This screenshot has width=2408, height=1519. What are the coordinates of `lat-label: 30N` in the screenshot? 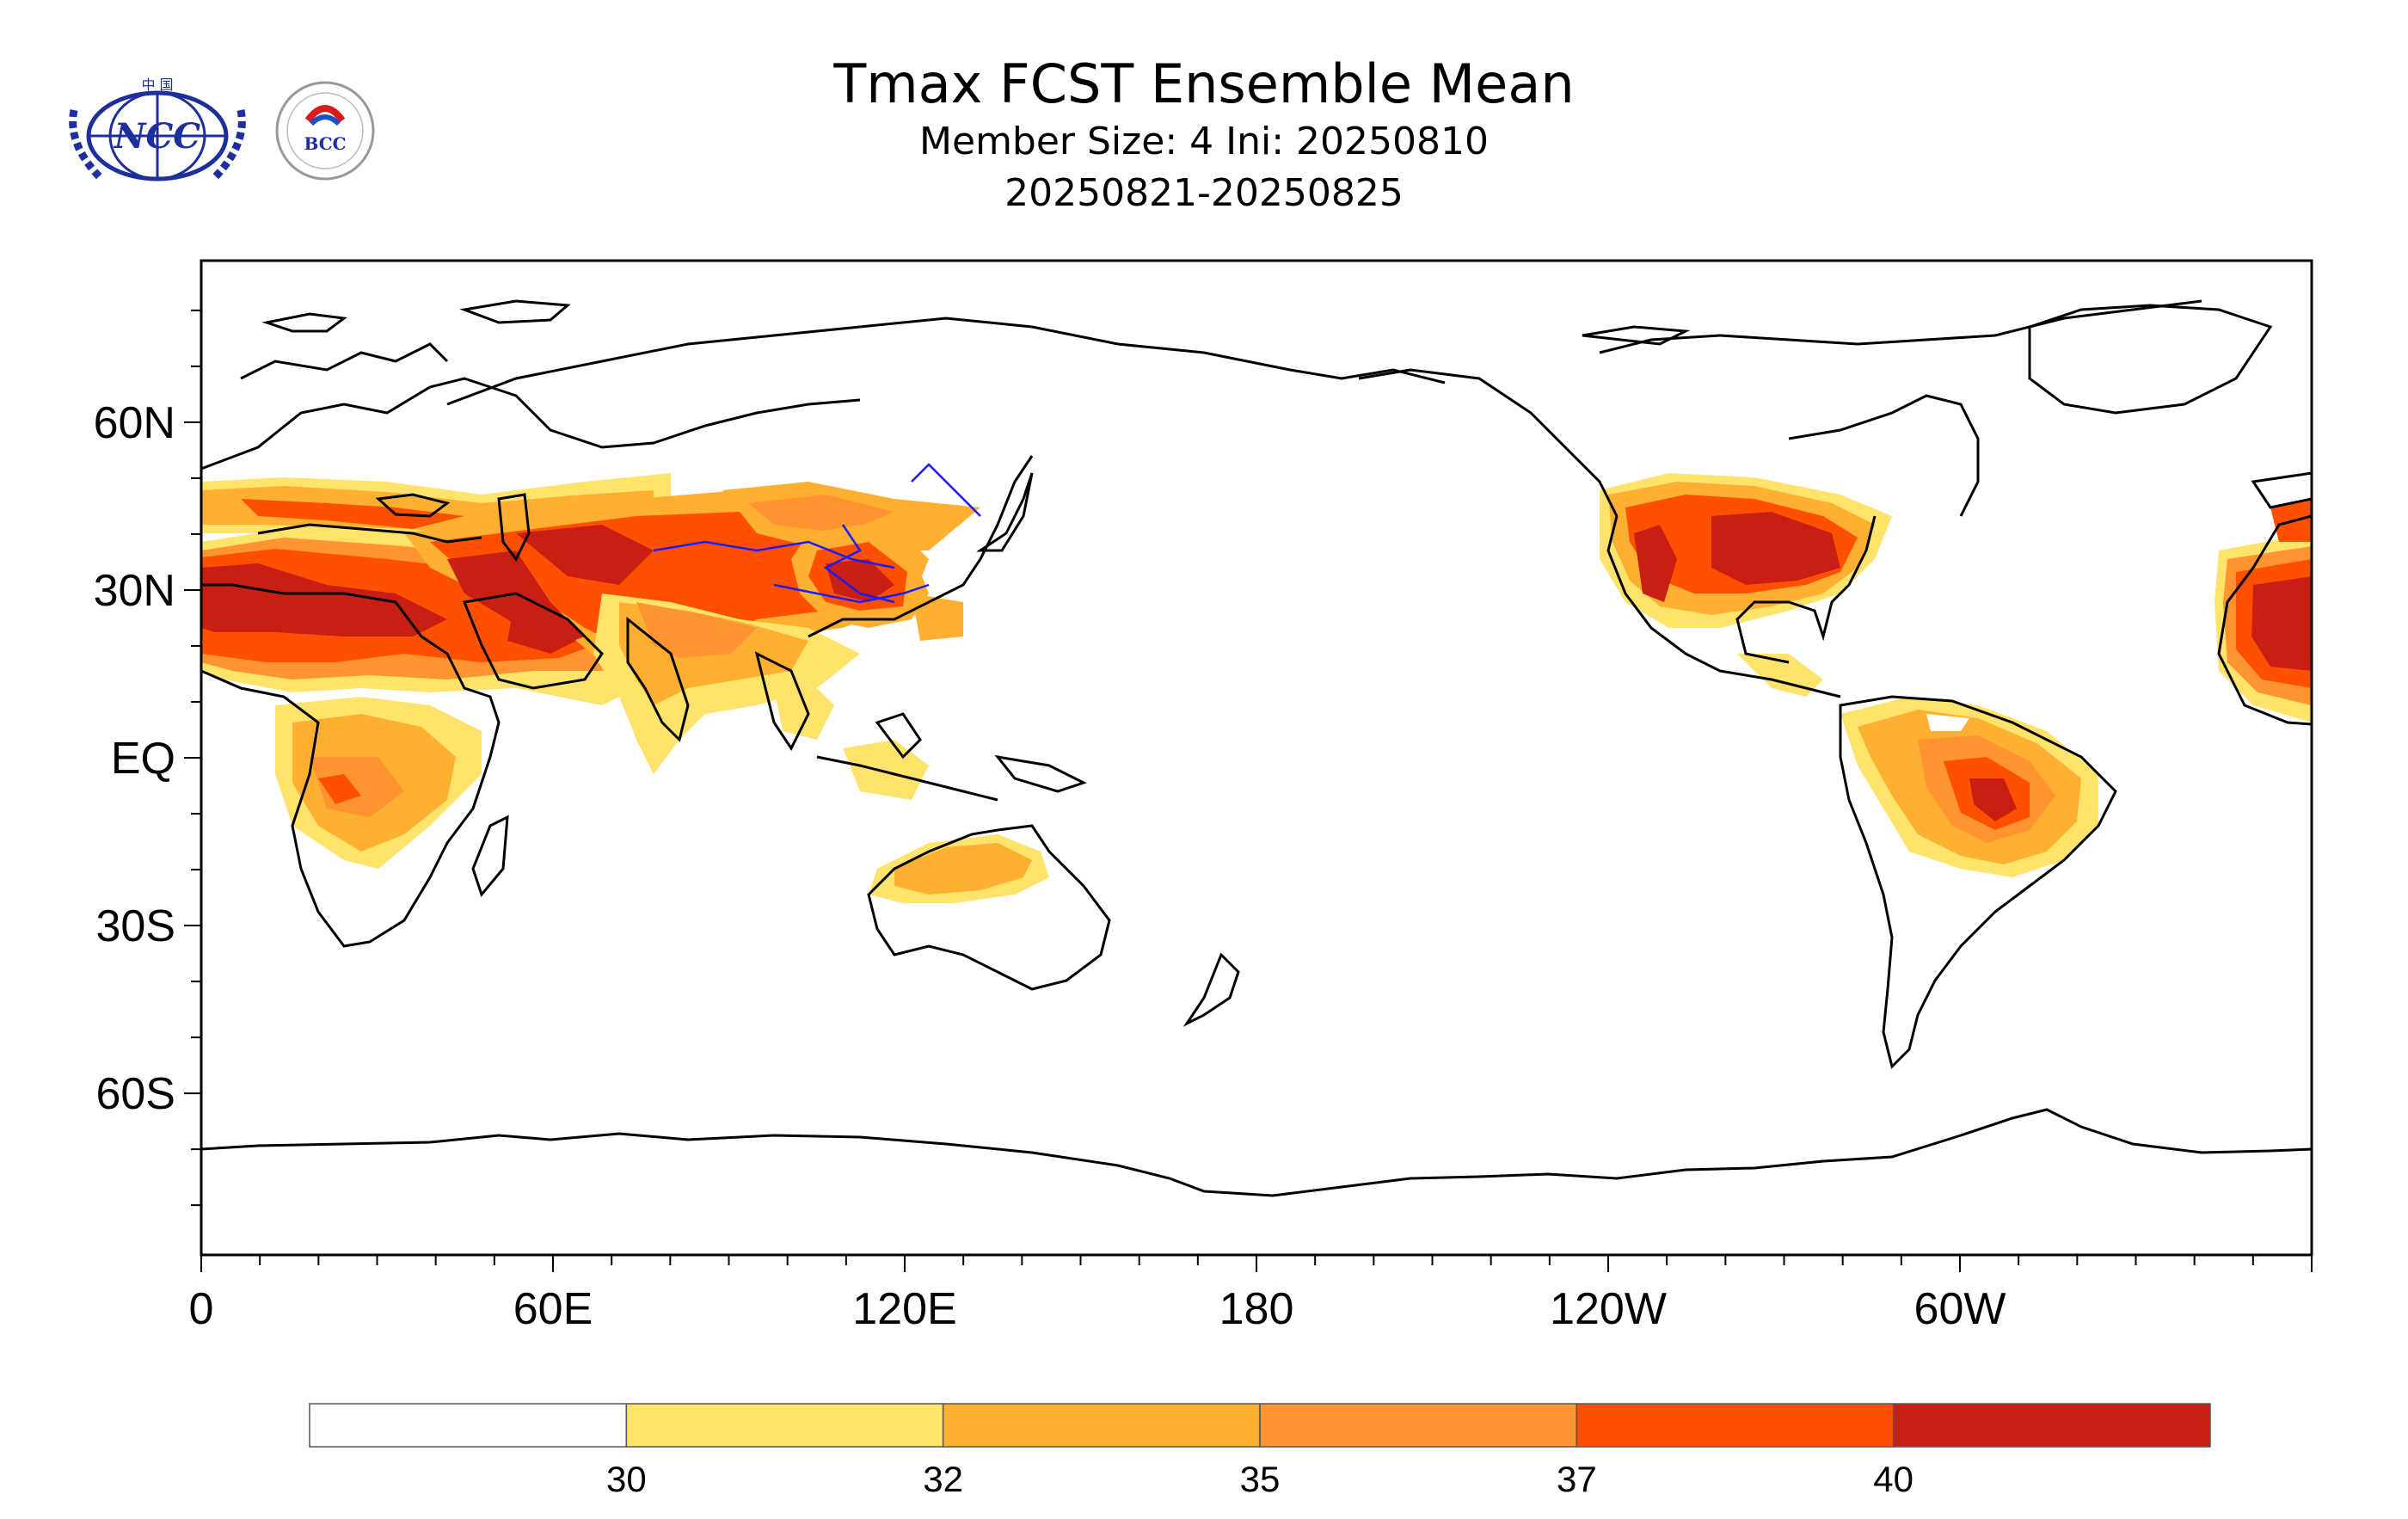 It's located at (134, 591).